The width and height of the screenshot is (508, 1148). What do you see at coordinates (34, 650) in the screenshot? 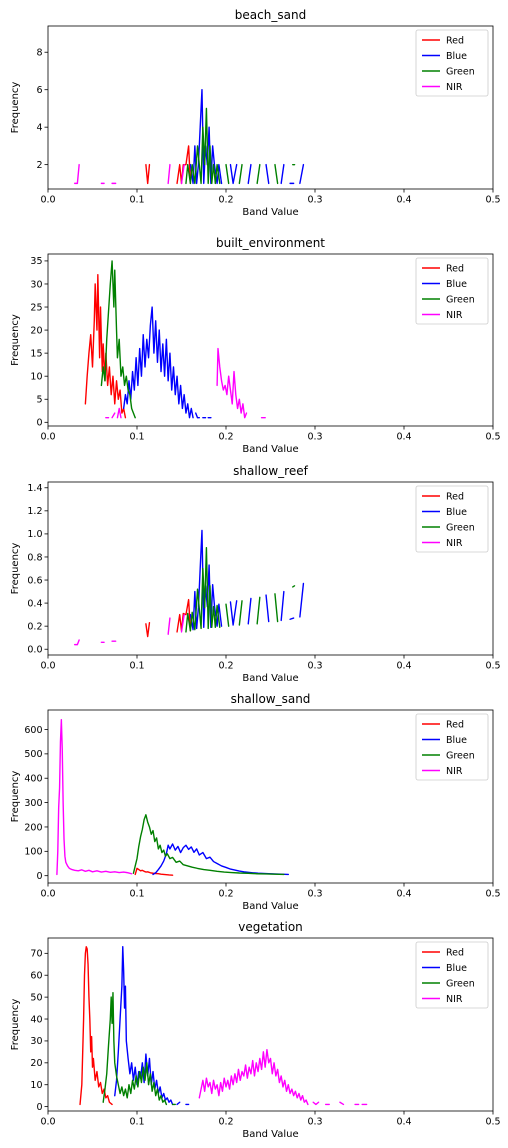
I see `y-tick-label: 0.0` at bounding box center [34, 650].